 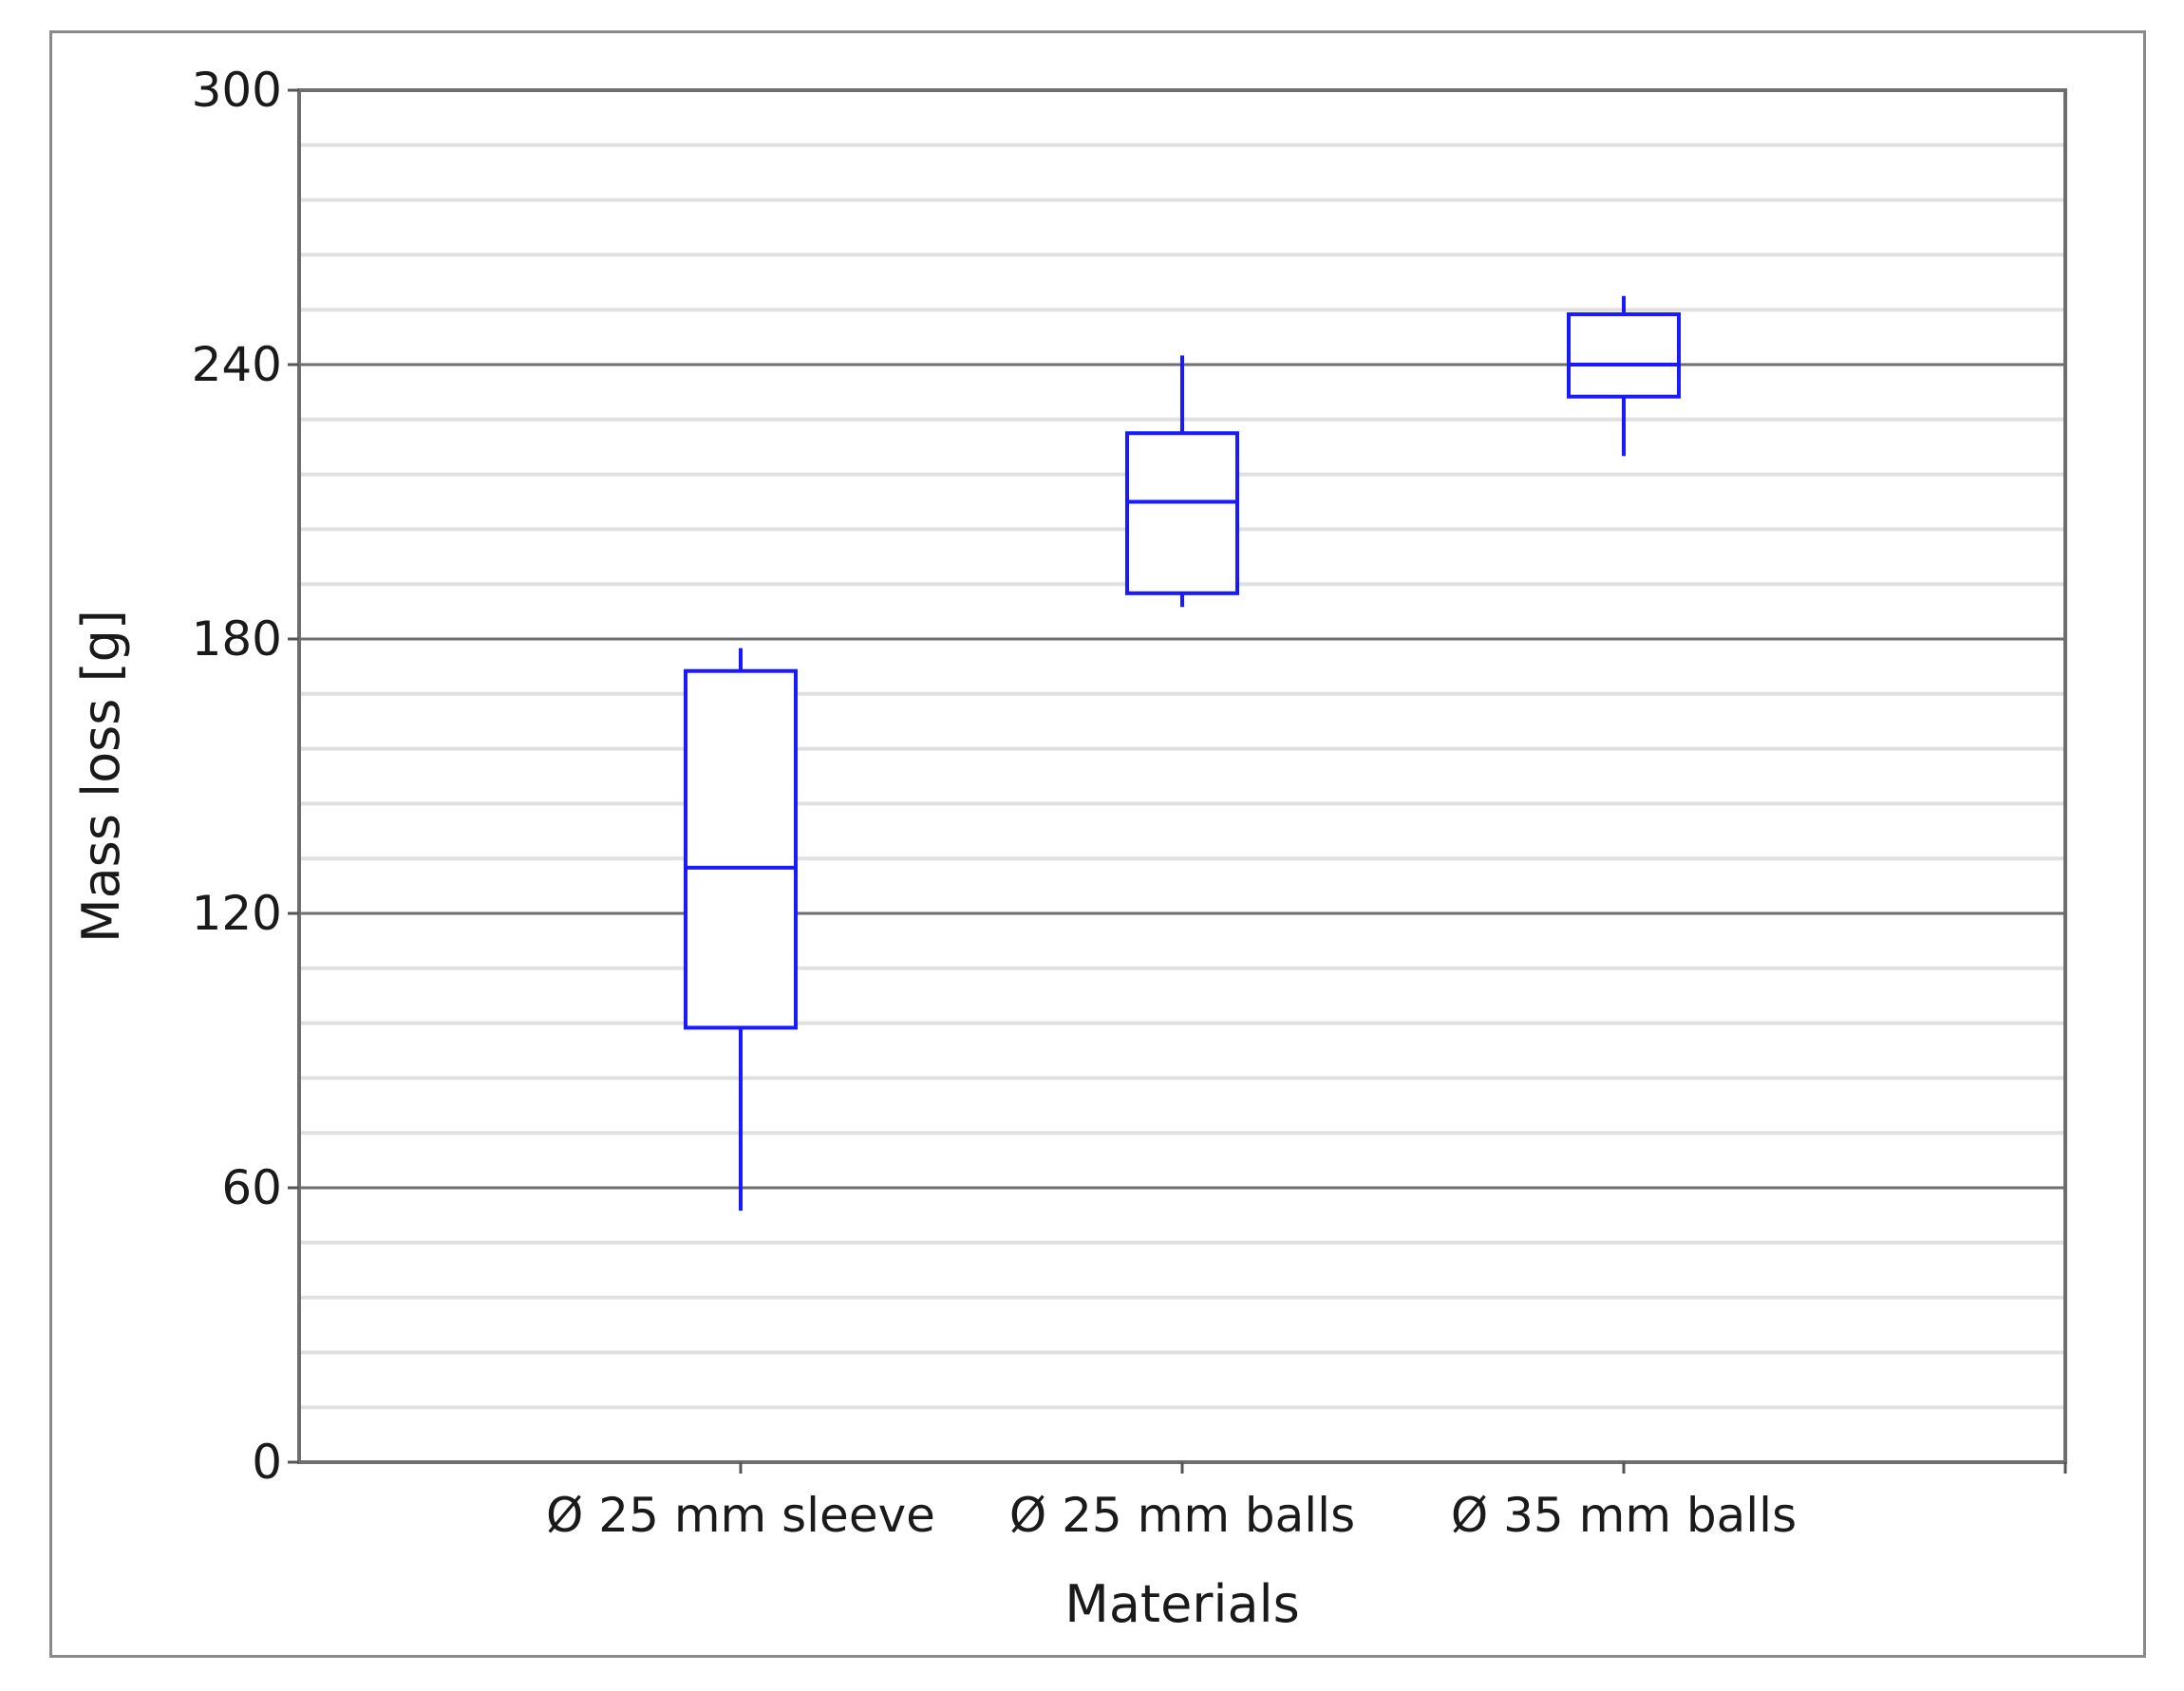 I want to click on x-axis-title: Materials, so click(x=1182, y=1604).